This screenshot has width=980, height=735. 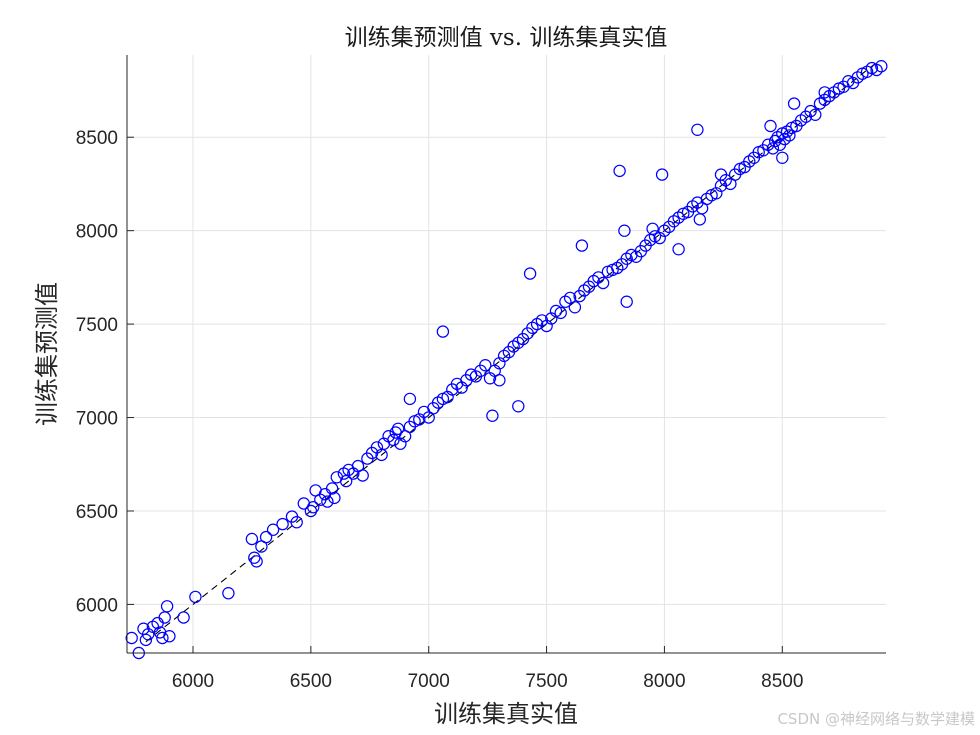 I want to click on y-tick-label: 8500, so click(x=97, y=138).